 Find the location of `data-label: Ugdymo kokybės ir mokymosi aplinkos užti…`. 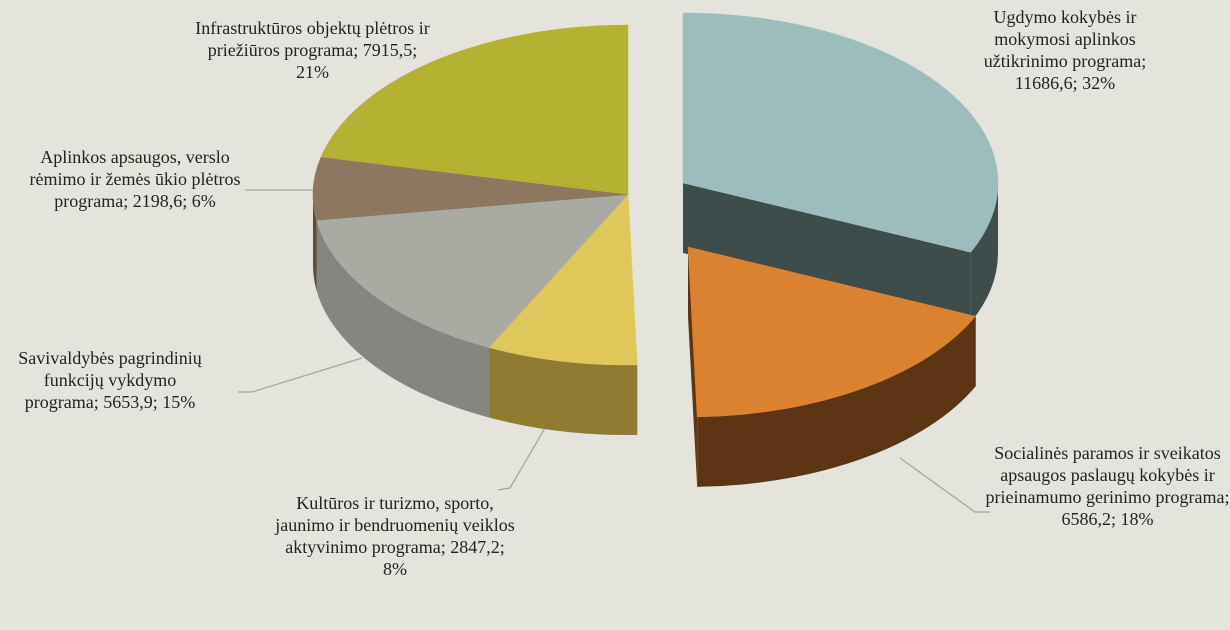

data-label: Ugdymo kokybės ir mokymosi aplinkos užti… is located at coordinates (1065, 50).